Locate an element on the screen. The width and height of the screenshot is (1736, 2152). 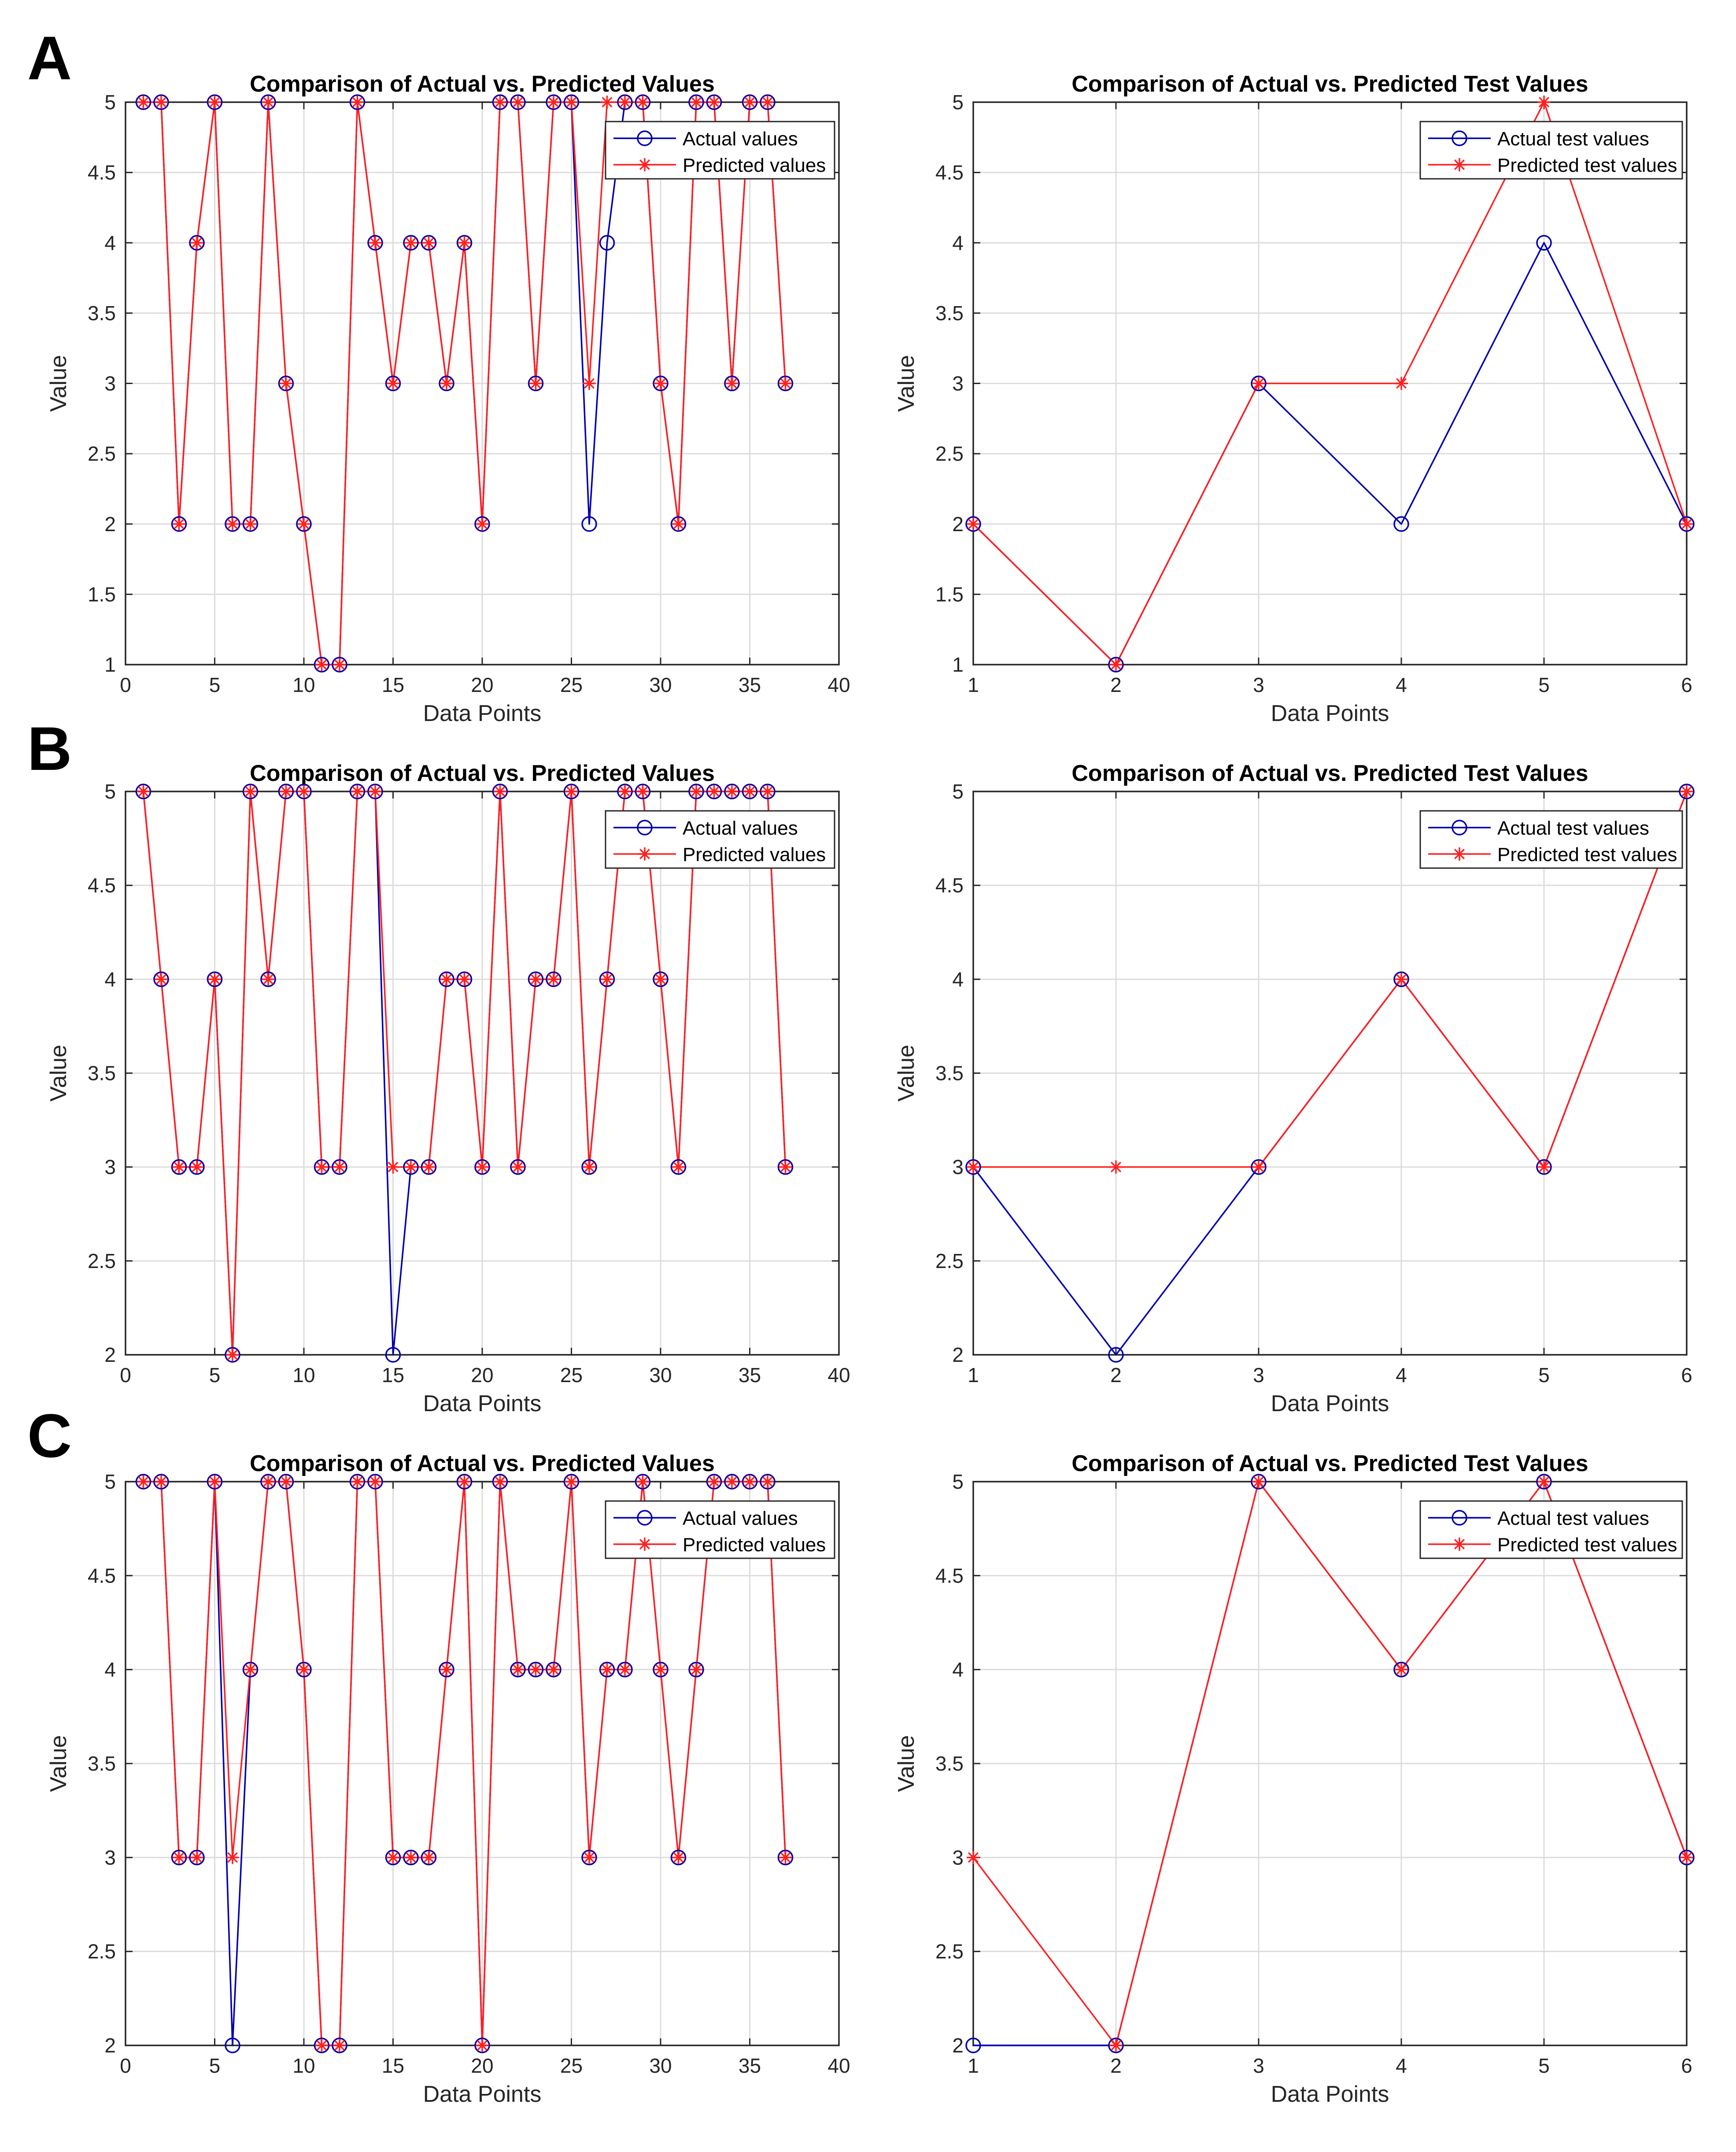
x-tick-label: 0 is located at coordinates (125, 1375).